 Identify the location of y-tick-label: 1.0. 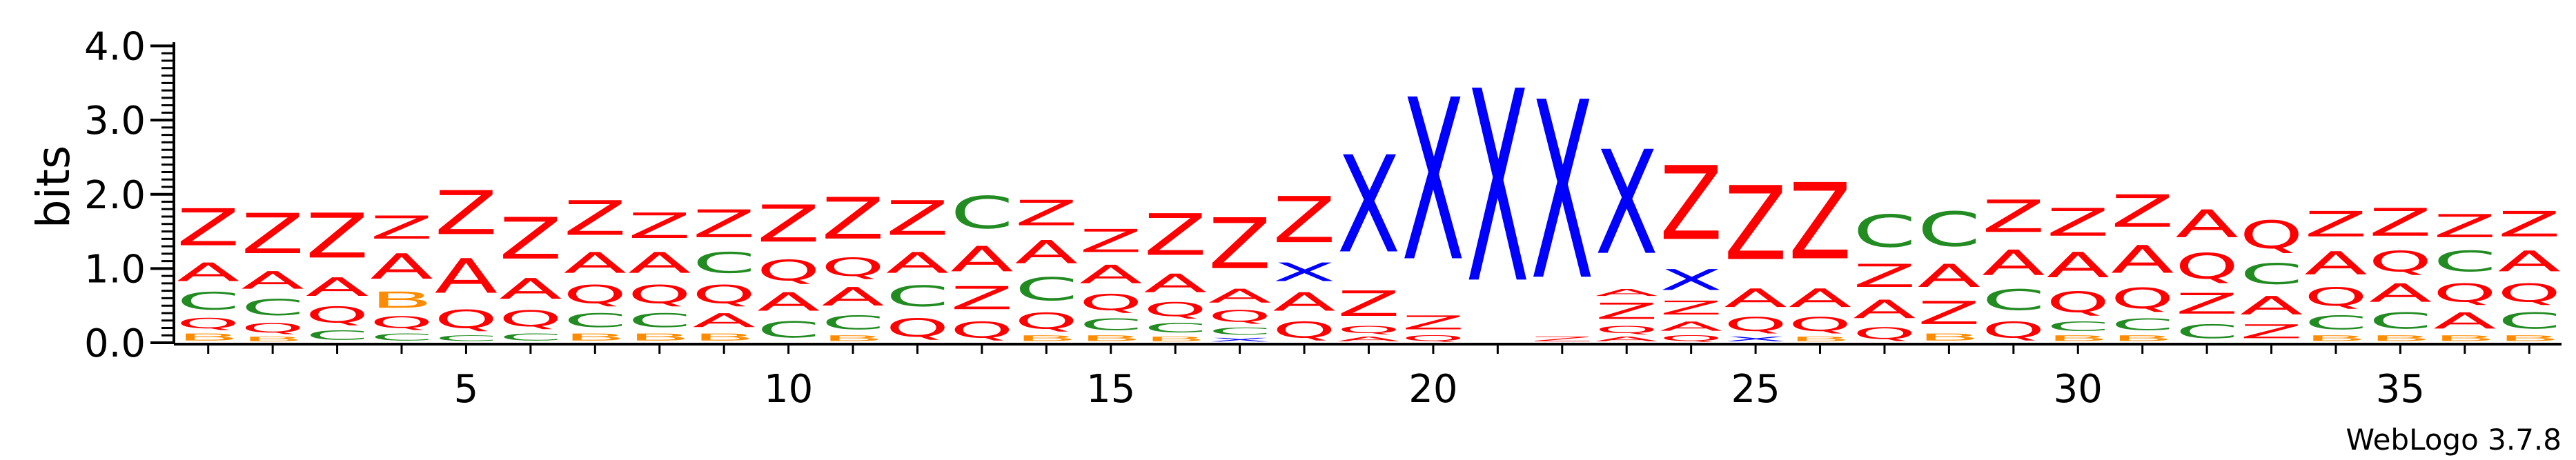
(115, 269).